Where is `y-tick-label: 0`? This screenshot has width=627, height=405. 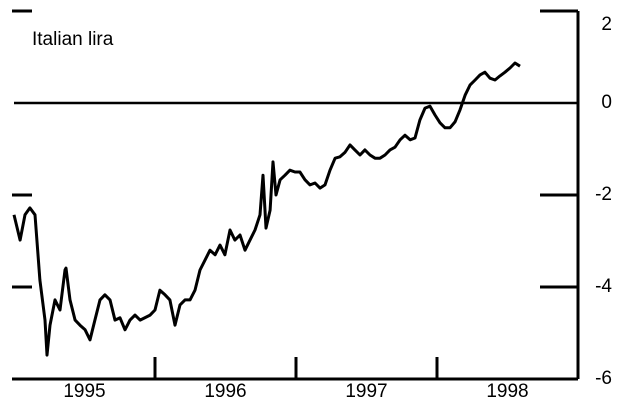 y-tick-label: 0 is located at coordinates (606, 102).